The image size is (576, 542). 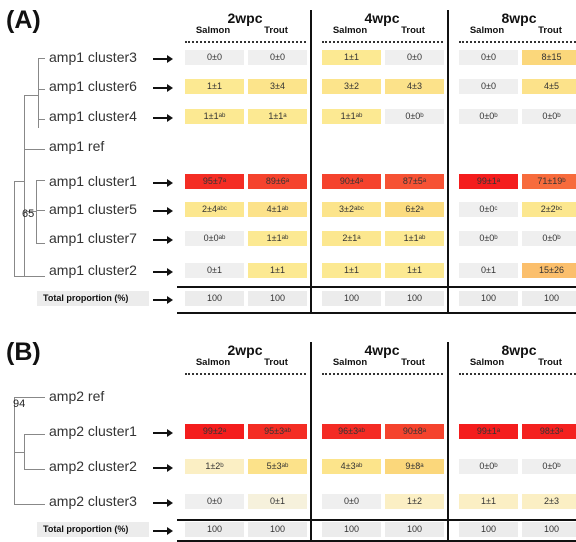 I want to click on proportion-cell: 4±3ᵃᵇ, so click(x=351, y=466).